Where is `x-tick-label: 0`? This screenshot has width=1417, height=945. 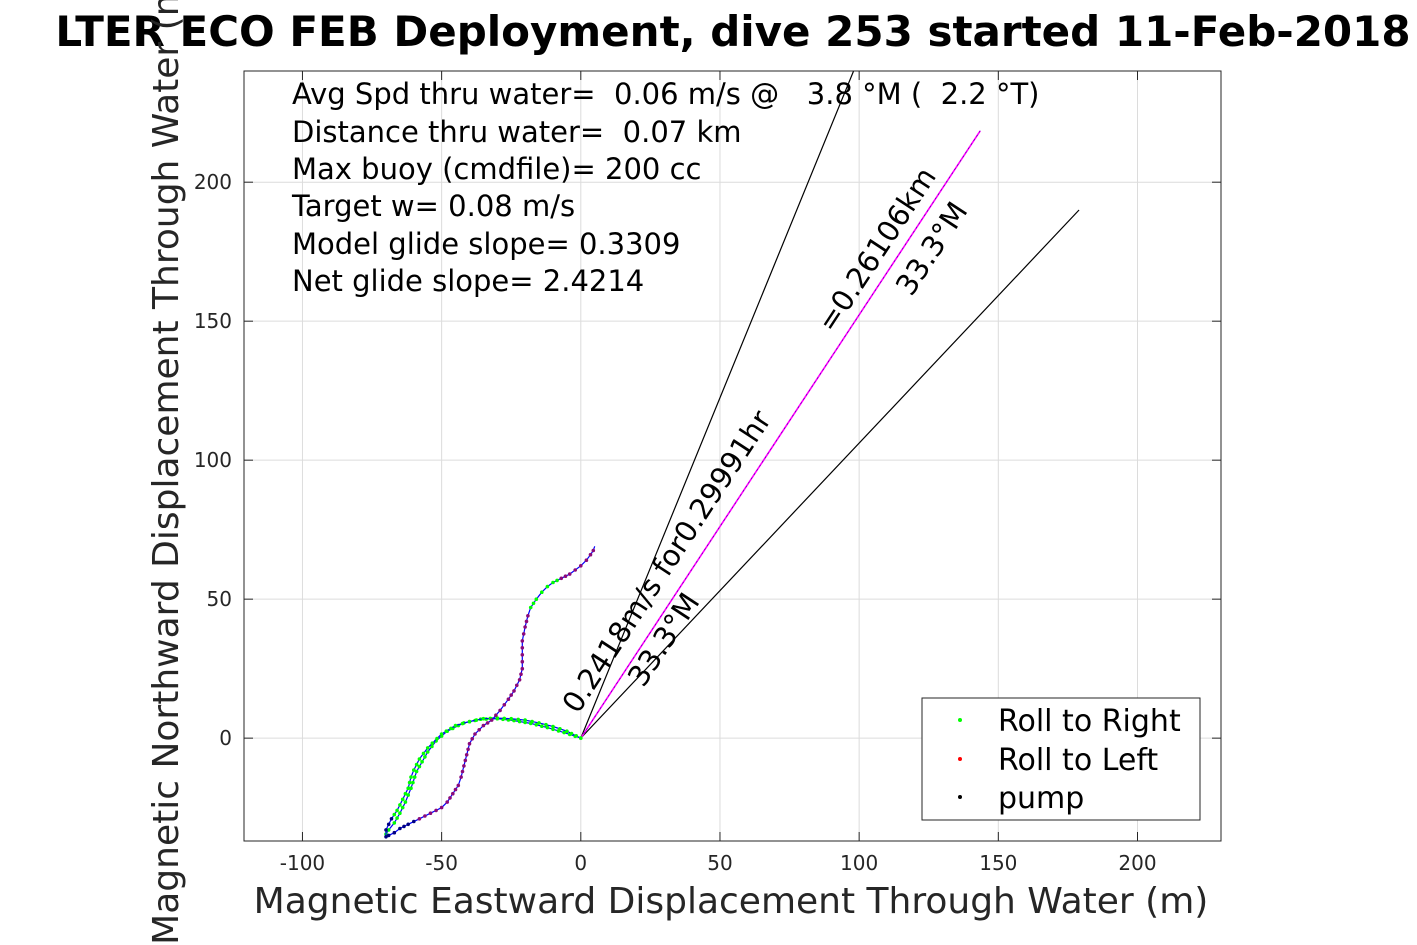
x-tick-label: 0 is located at coordinates (580, 863).